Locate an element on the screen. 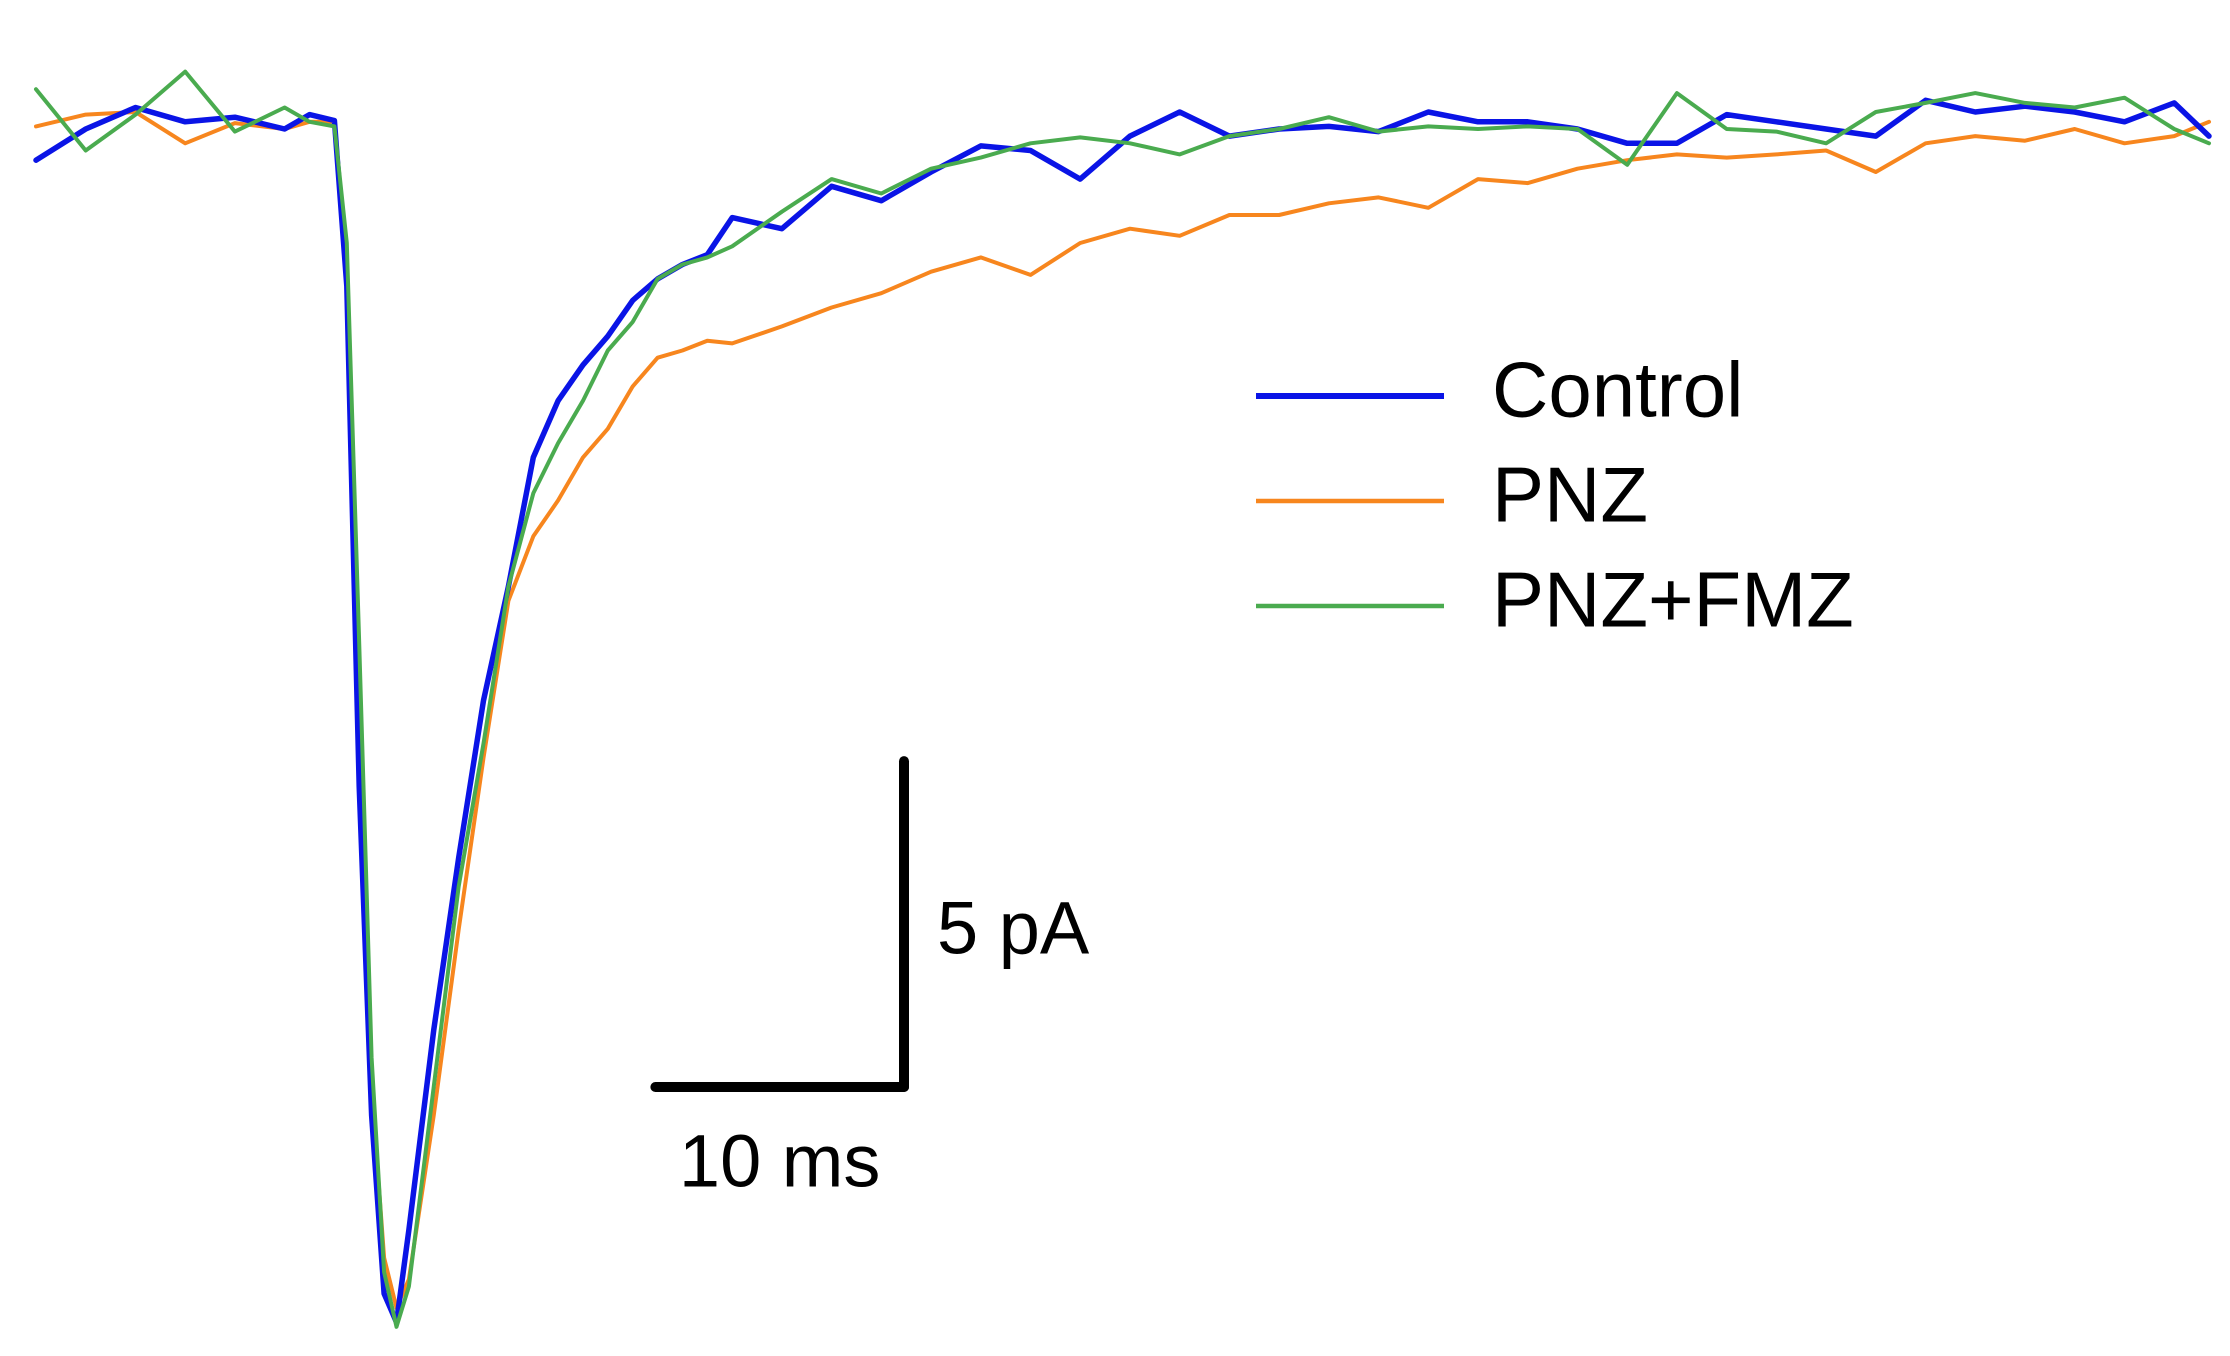 This screenshot has width=2230, height=1356. legend-label: PNZ is located at coordinates (1570, 495).